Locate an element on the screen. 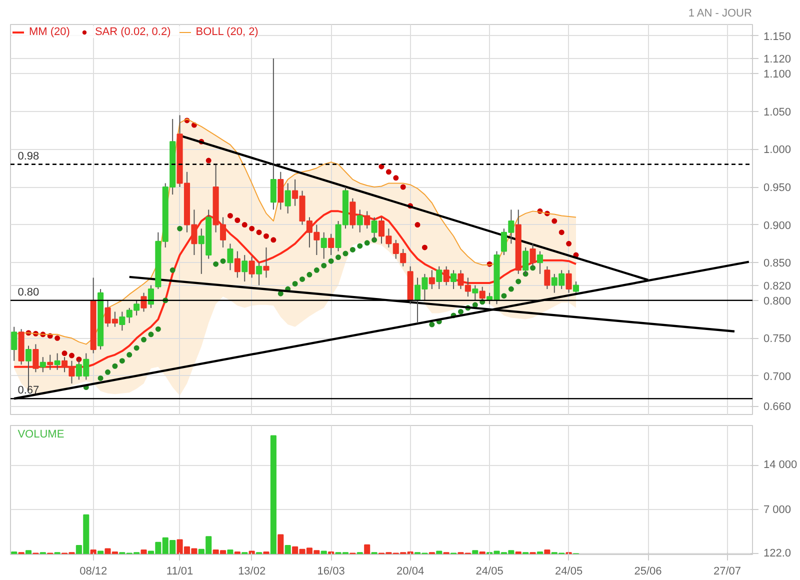 The height and width of the screenshot is (580, 800). chart-title: VOLUME is located at coordinates (41, 434).